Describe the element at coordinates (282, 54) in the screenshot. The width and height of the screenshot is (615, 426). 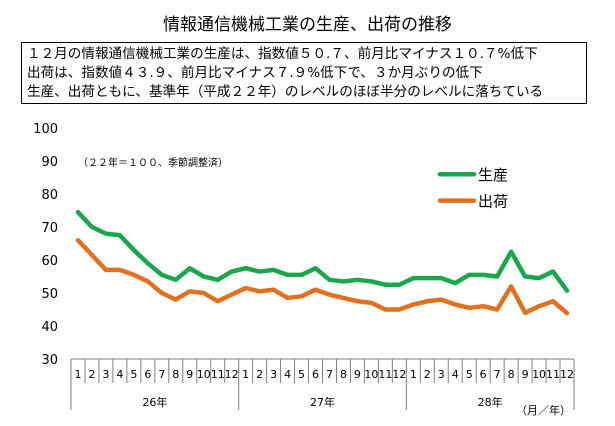
I see `summary-line-1: １２月の情報通信機械工業の生産は、指数値５０.７、前月比マイナス１０.７%低下` at that location.